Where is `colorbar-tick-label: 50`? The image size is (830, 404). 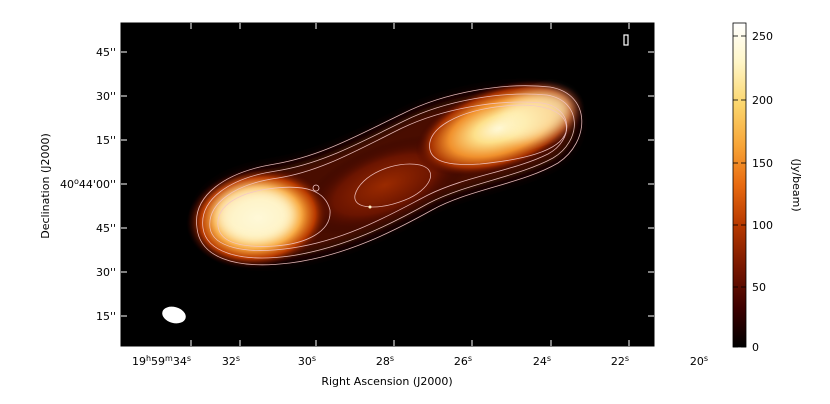
colorbar-tick-label: 50 is located at coordinates (759, 287).